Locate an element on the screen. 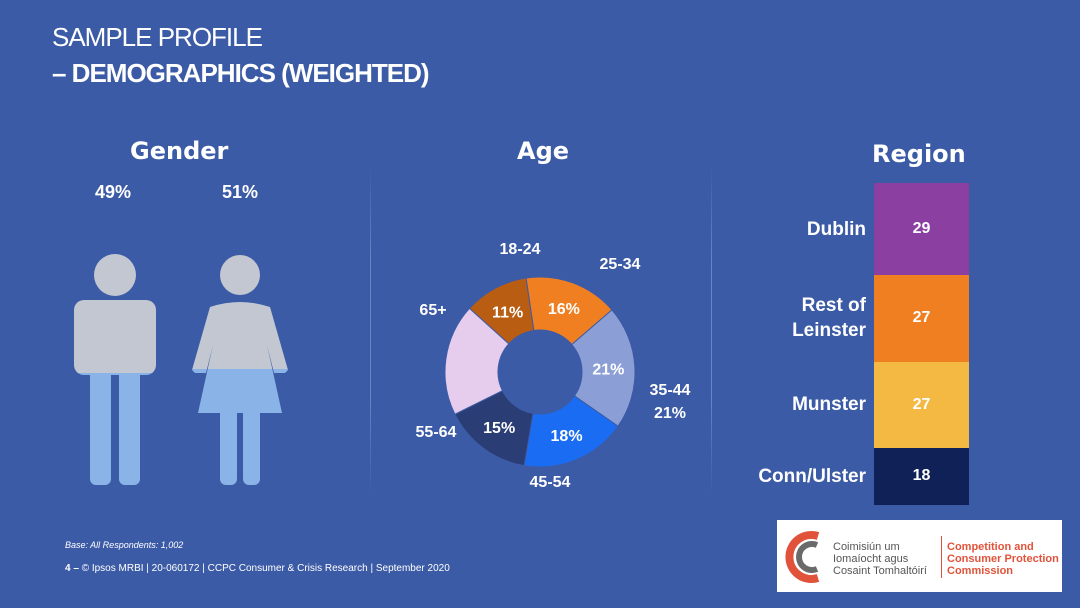 Image resolution: width=1080 pixels, height=608 pixels. logo-irish-line3: Cosaint Tomhaltóirí is located at coordinates (880, 571).